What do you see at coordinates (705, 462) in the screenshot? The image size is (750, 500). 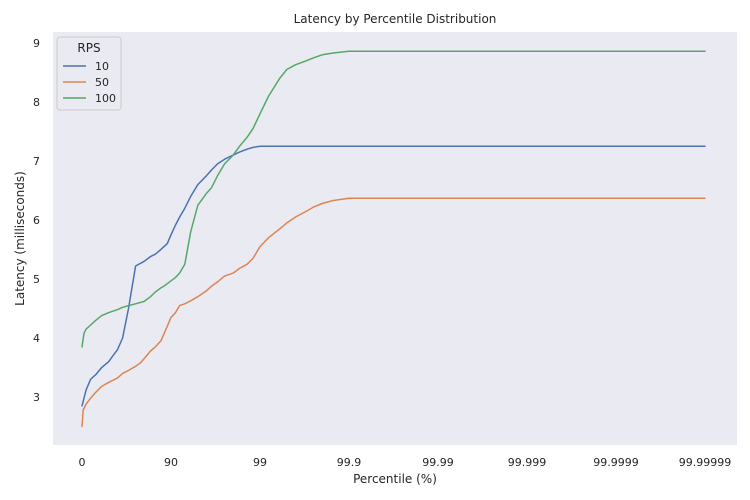 I see `x-tick-label: 99.99999` at bounding box center [705, 462].